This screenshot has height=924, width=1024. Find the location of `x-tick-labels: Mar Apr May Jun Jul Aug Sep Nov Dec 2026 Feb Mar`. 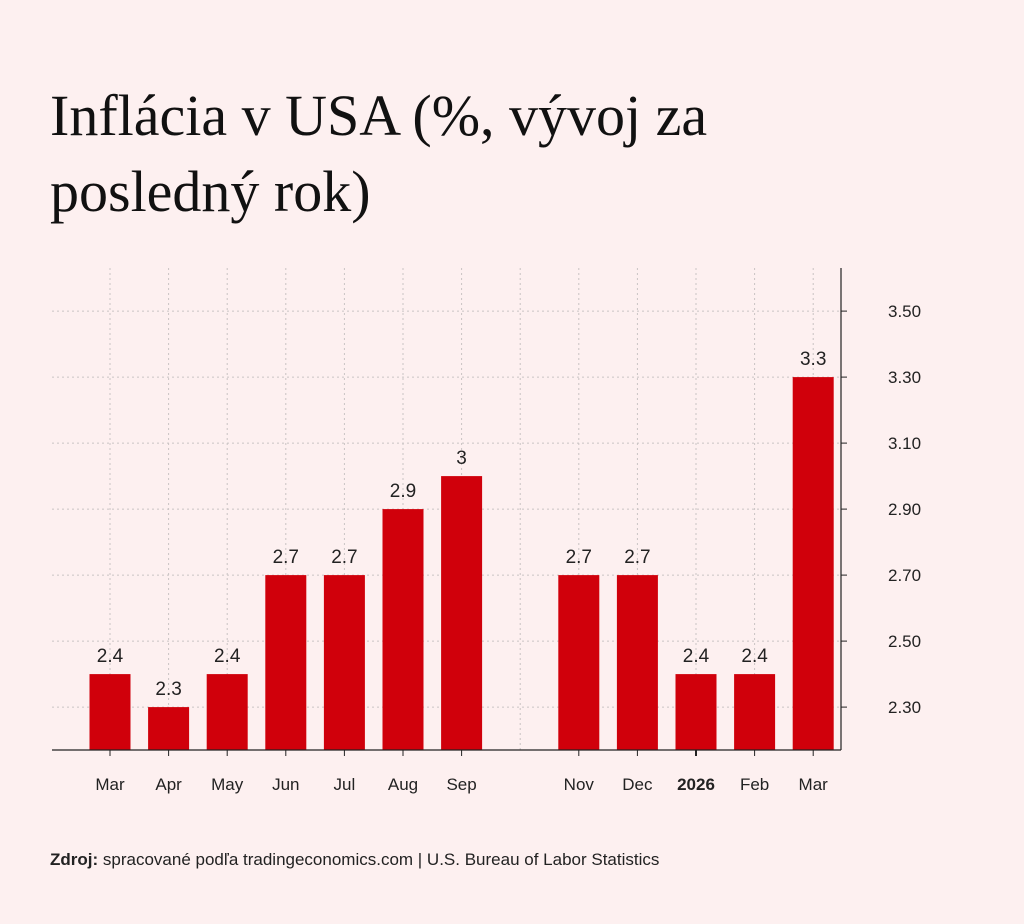

x-tick-labels: Mar Apr May Jun Jul Aug Sep Nov Dec 2026 Feb Mar is located at coordinates (461, 784).